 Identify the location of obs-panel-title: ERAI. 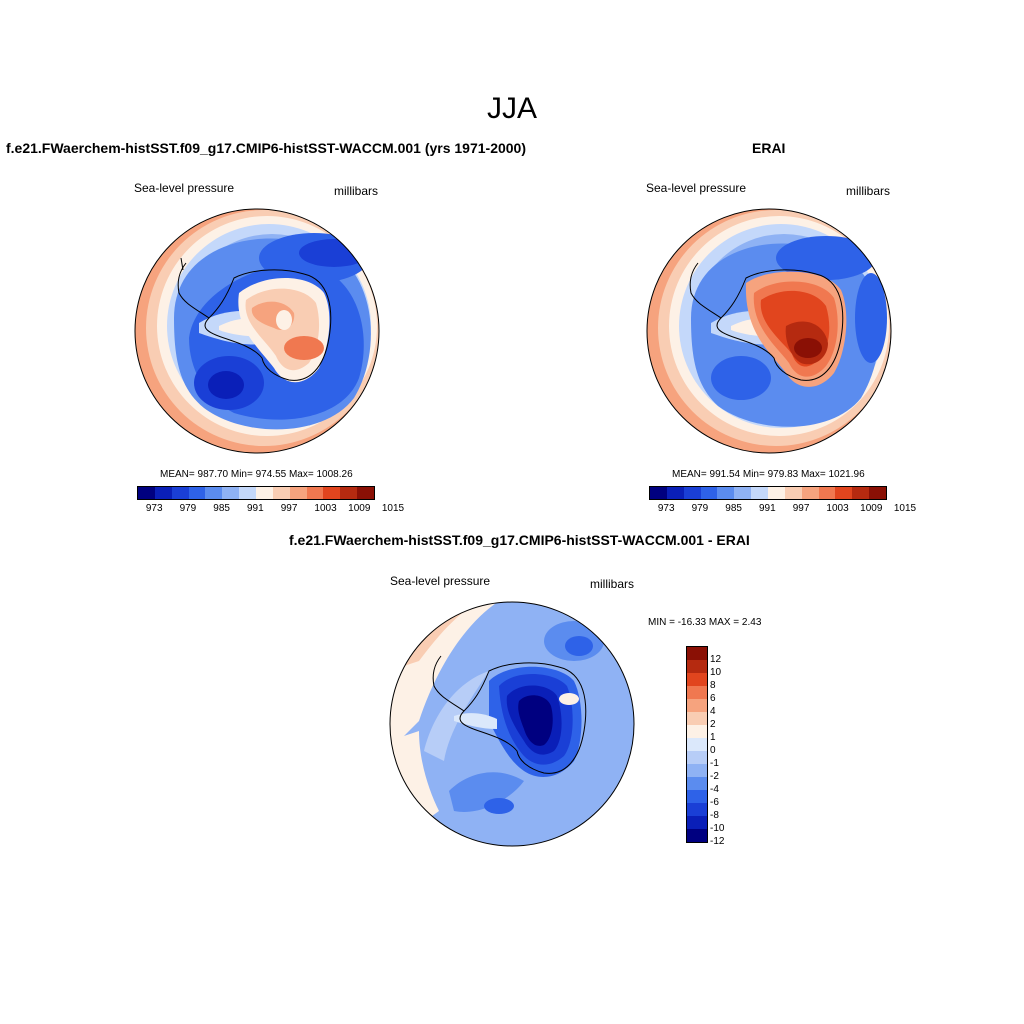
(769, 148).